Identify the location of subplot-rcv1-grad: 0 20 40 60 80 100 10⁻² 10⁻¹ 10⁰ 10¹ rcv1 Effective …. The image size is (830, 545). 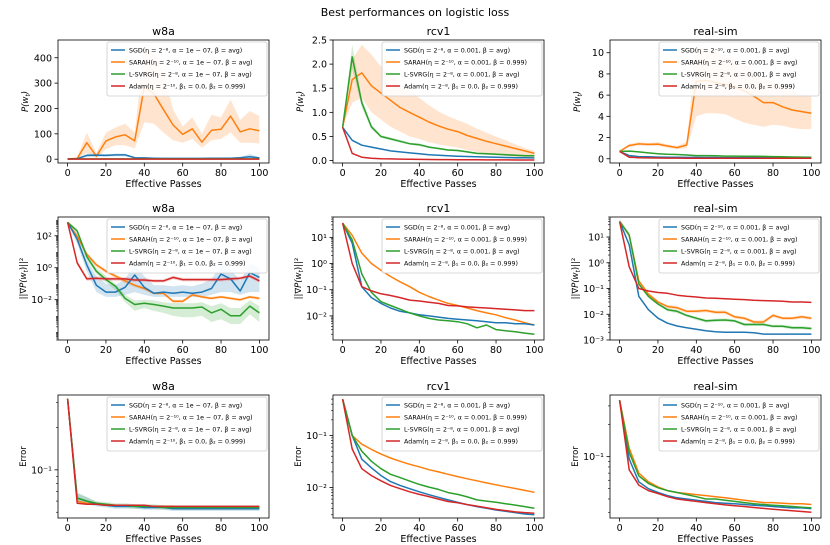
(419, 284).